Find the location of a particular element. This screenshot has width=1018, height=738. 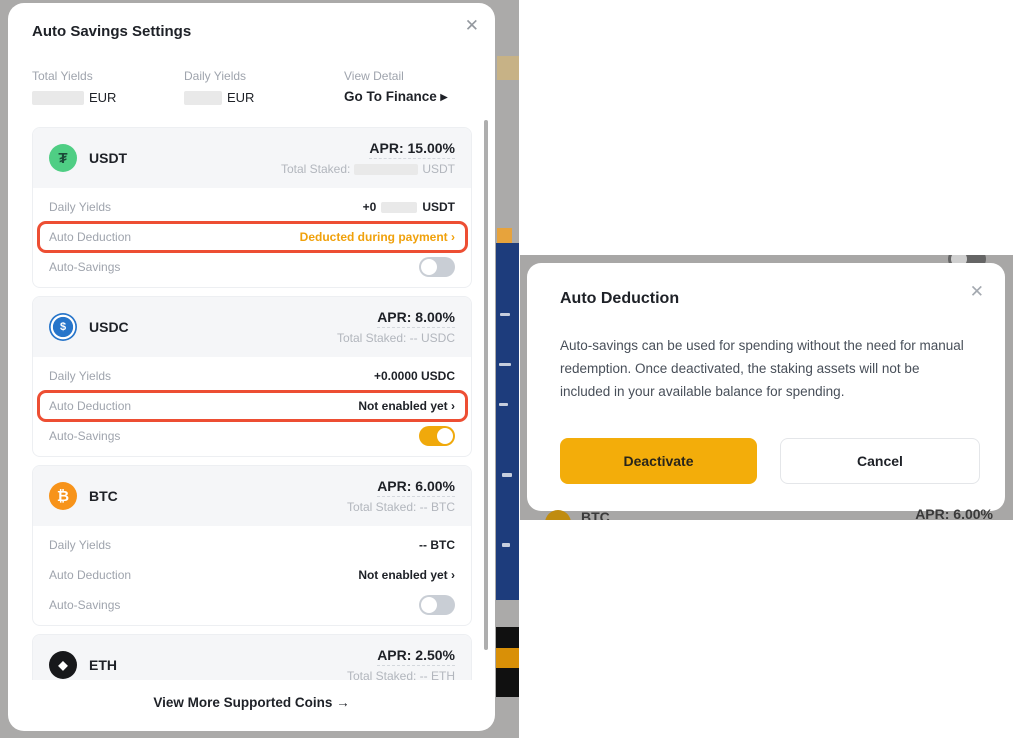

total-staked-unit: -- ETH is located at coordinates (437, 674).